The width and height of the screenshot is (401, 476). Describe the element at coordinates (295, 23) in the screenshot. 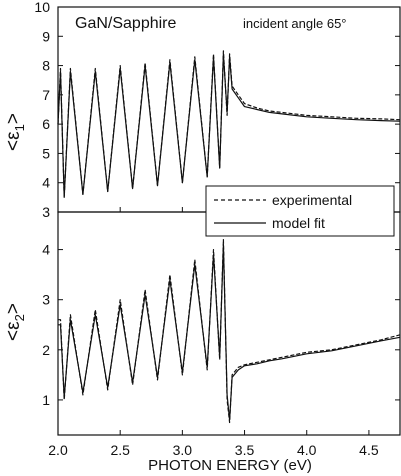

I see `chart-annotation: incident angle 65°` at that location.